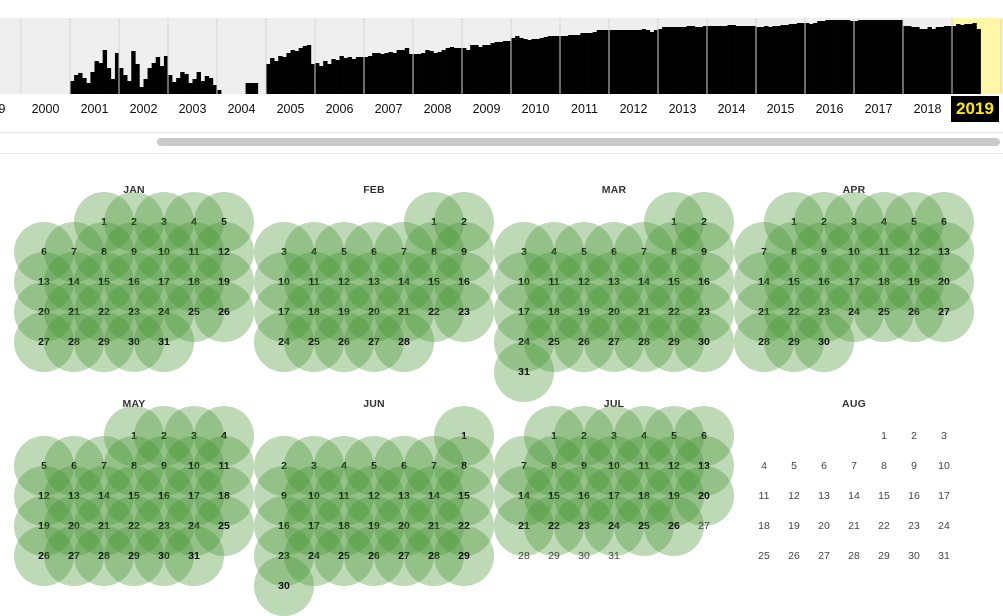 This screenshot has width=1003, height=616. Describe the element at coordinates (74, 282) in the screenshot. I see `day-jan-14: 14` at that location.